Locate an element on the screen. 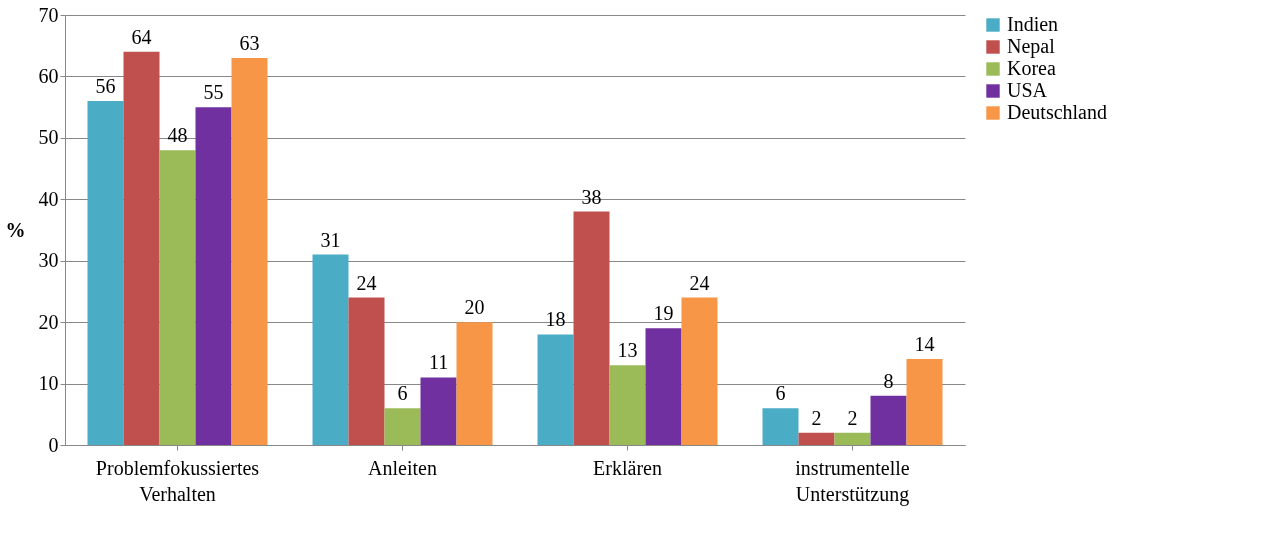  data-label: 11 is located at coordinates (438, 362).